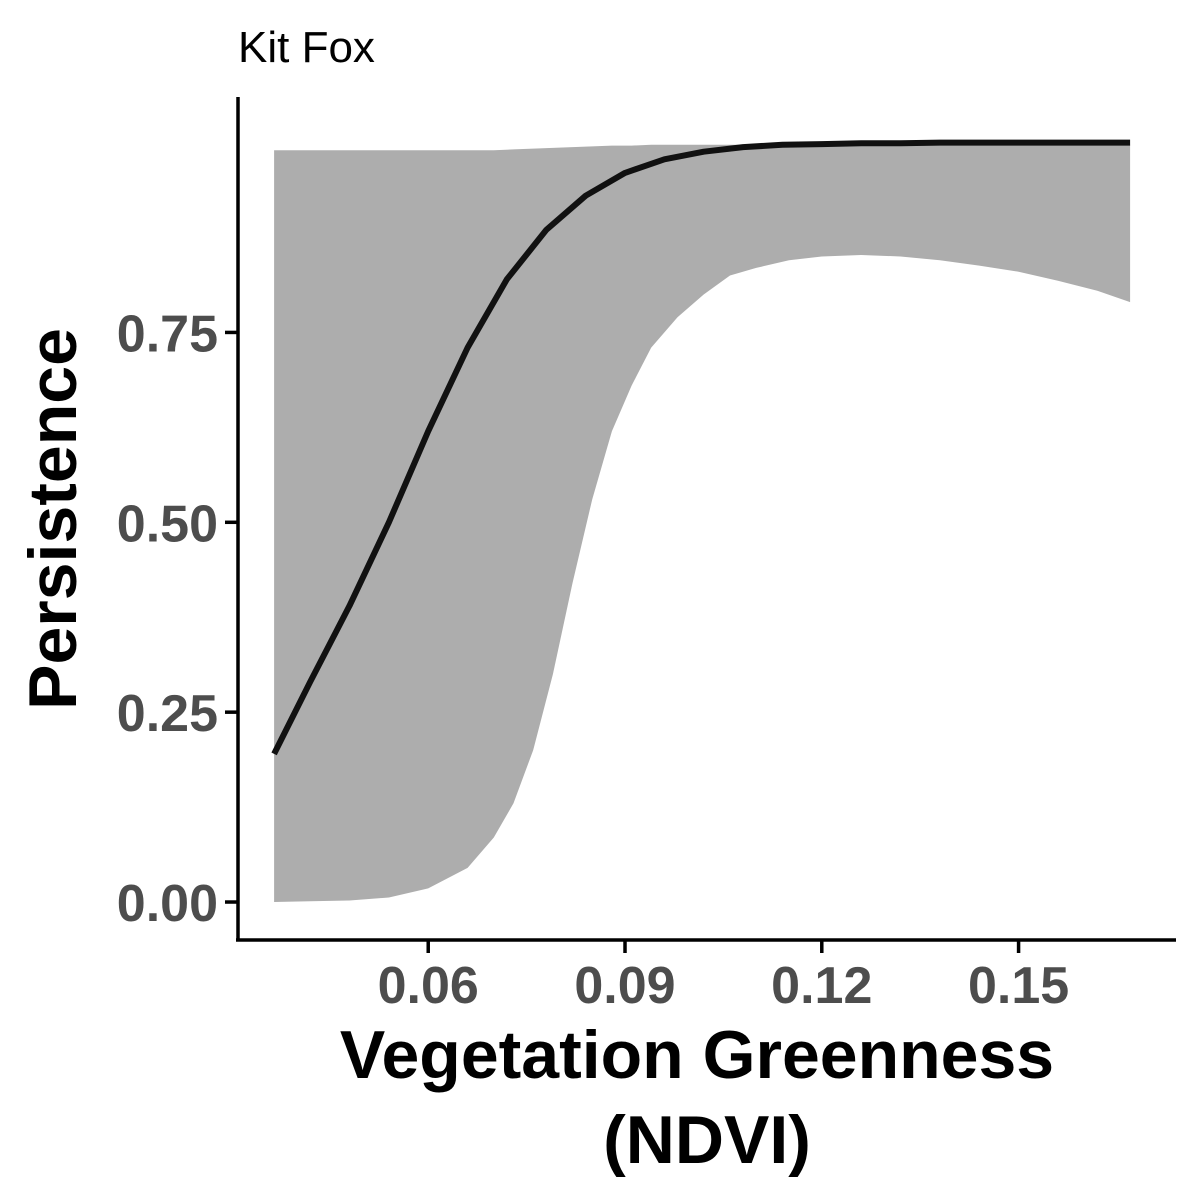 This screenshot has height=1200, width=1200. What do you see at coordinates (167, 904) in the screenshot?
I see `y-tick-label: 0.00` at bounding box center [167, 904].